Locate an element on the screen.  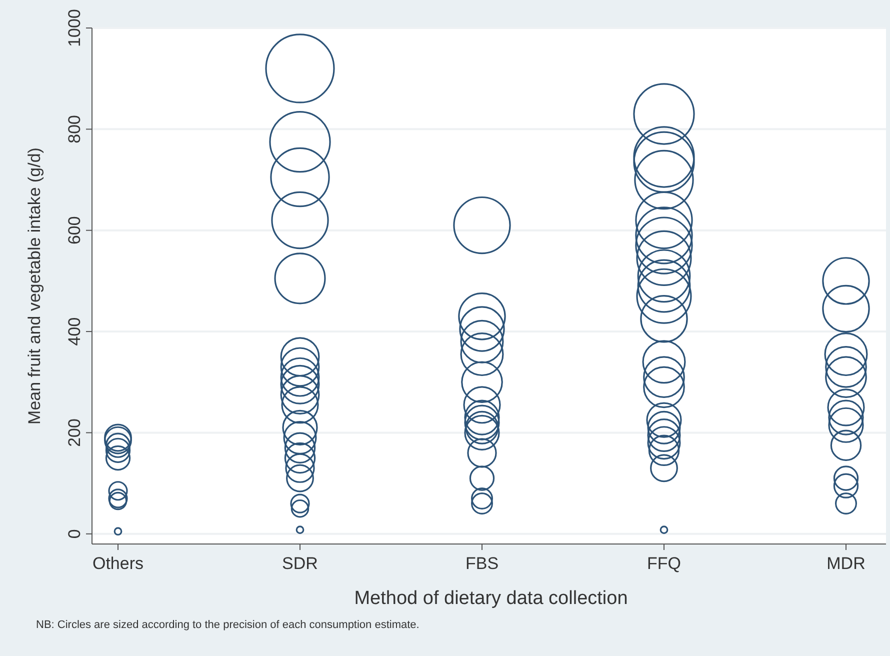
text: NB: Circles are sized according to the precision of each consumption estimate. is located at coordinates (228, 625).